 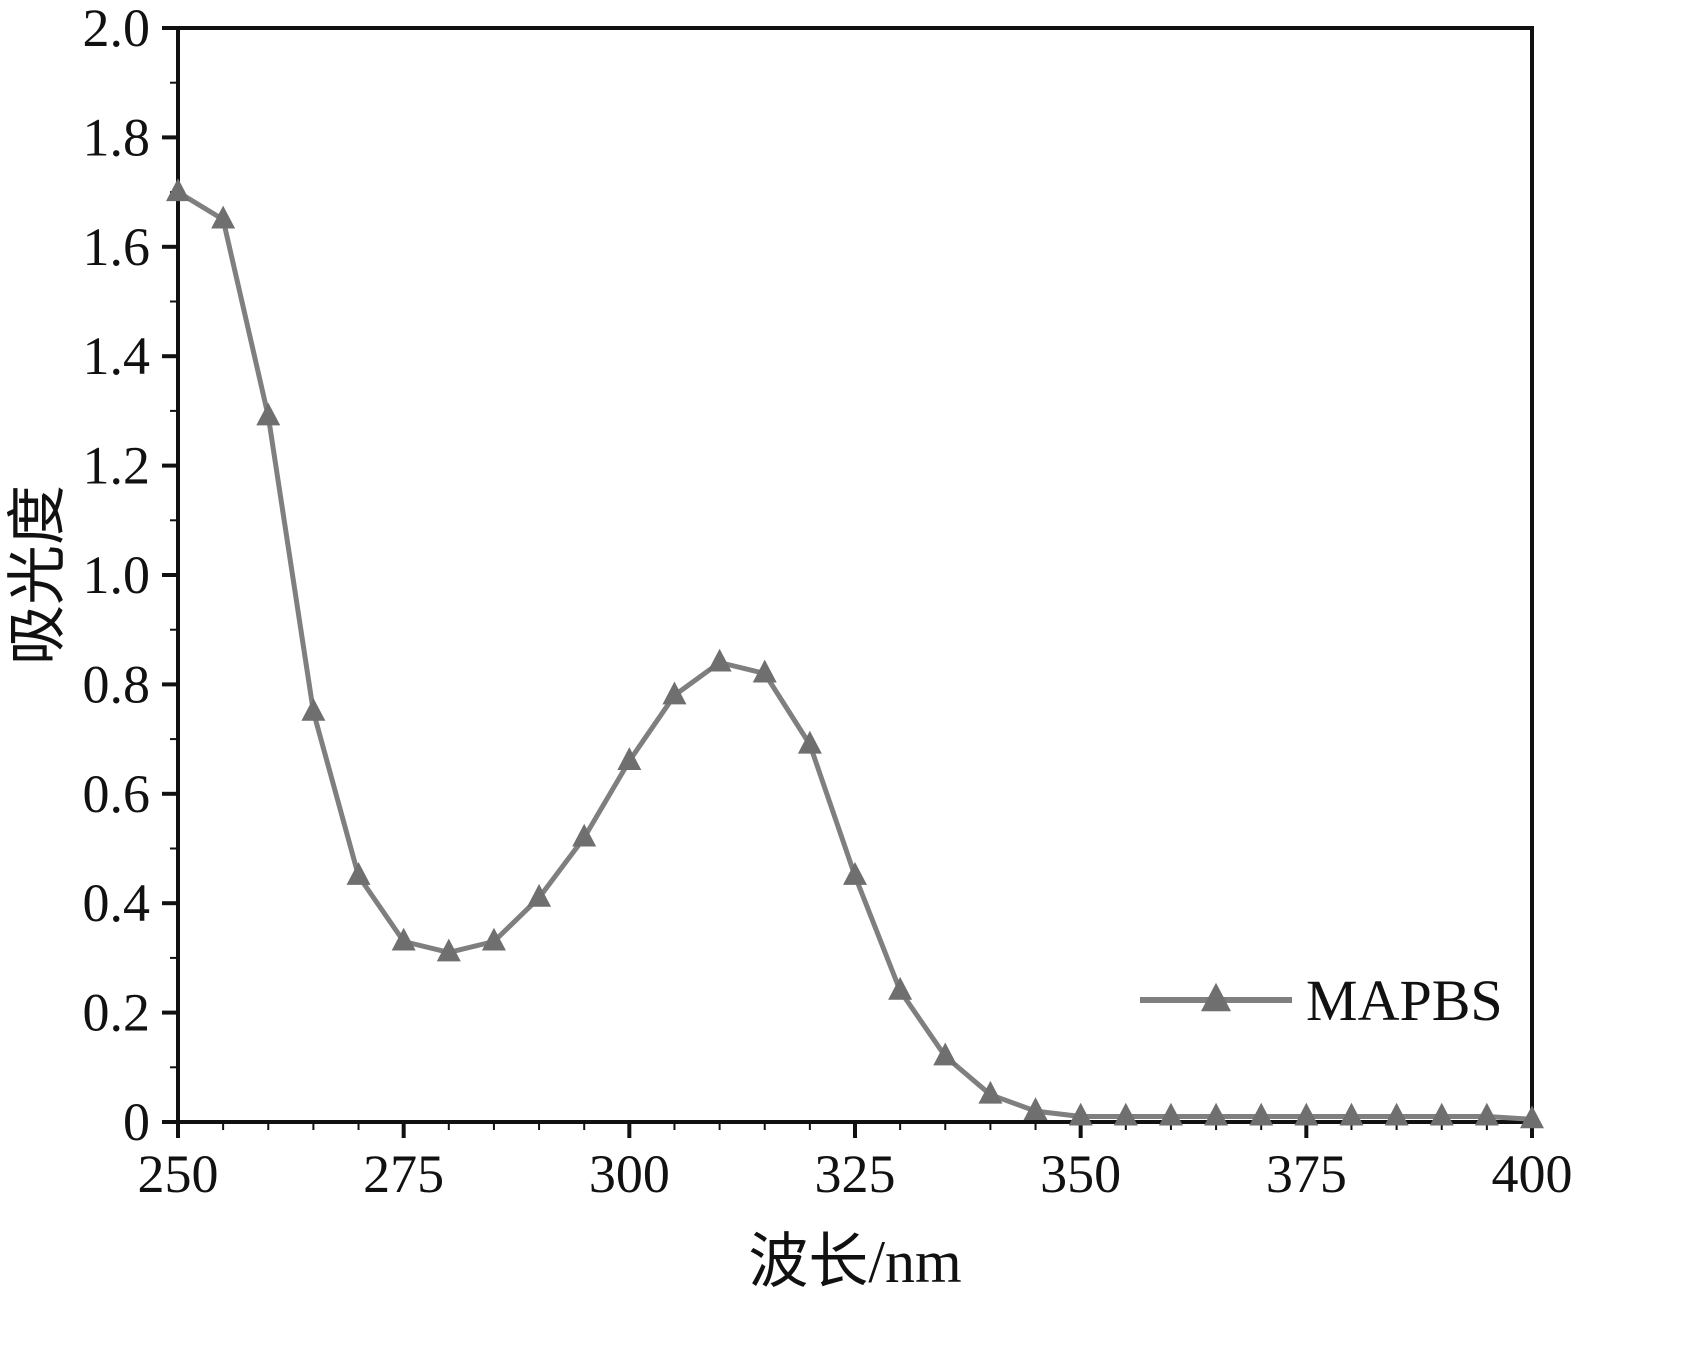 I want to click on y-tick-label: 1.4, so click(x=117, y=356).